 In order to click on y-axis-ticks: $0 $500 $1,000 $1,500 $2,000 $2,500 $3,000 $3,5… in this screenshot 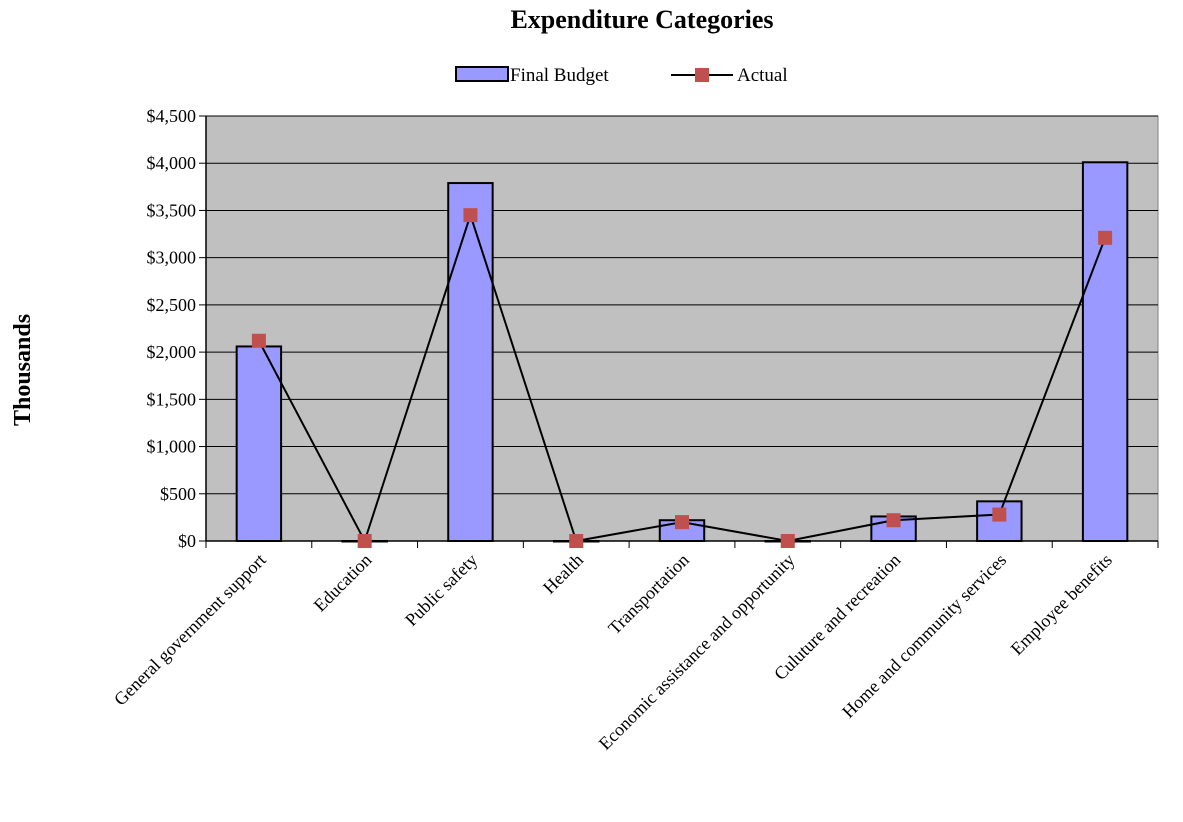, I will do `click(176, 328)`.